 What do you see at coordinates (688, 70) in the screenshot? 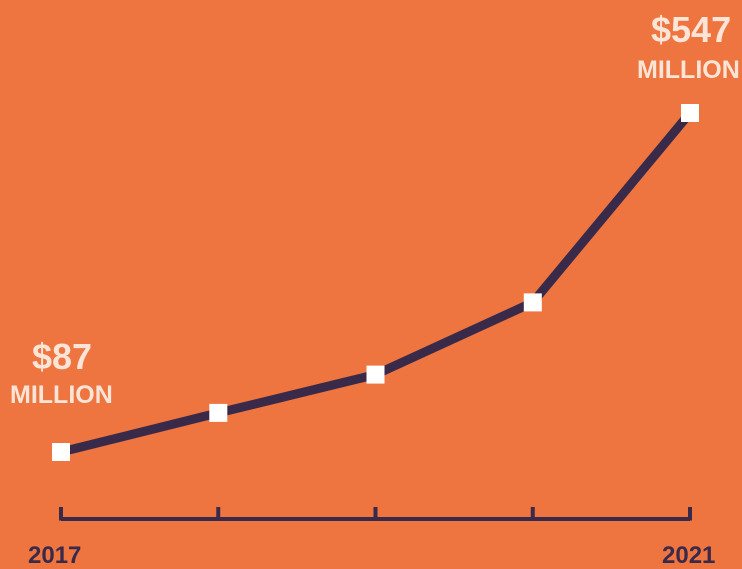
I see `end-value-unit: MILLION` at bounding box center [688, 70].